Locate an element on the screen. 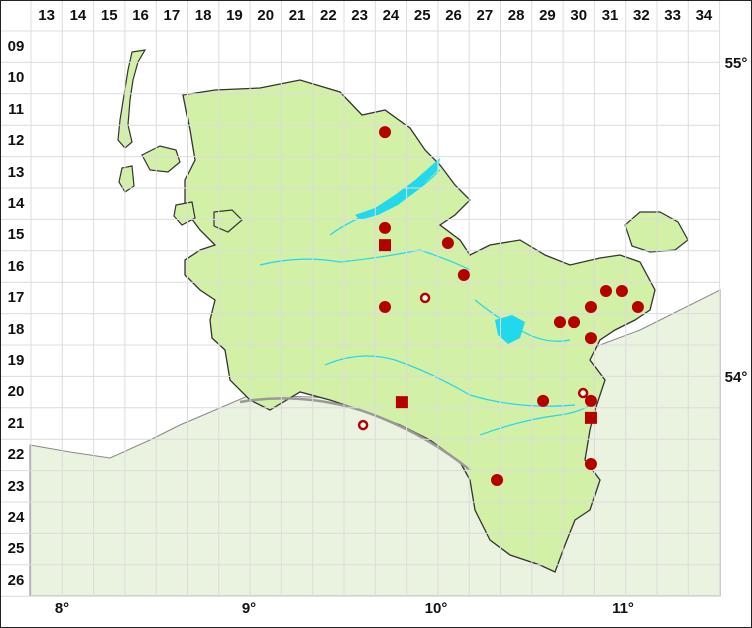 The image size is (752, 628). column-label: 20 is located at coordinates (266, 15).